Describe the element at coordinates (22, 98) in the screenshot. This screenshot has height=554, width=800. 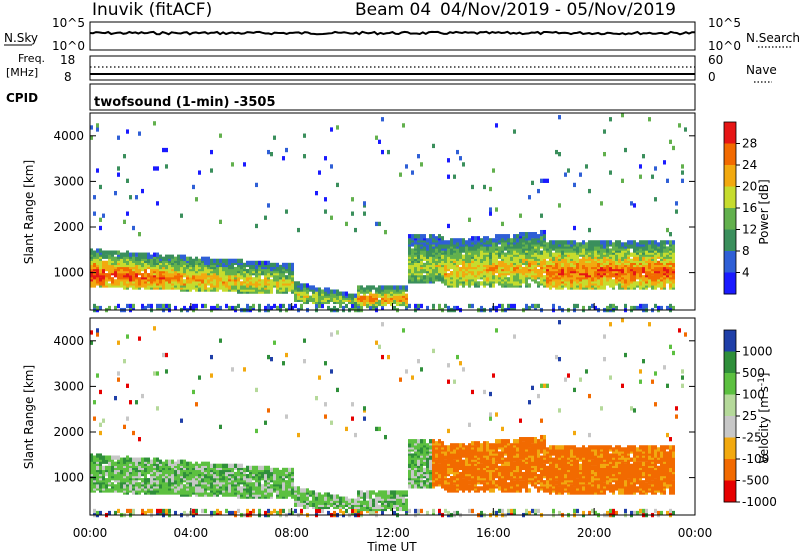
I see `cpid-label: CPID` at that location.